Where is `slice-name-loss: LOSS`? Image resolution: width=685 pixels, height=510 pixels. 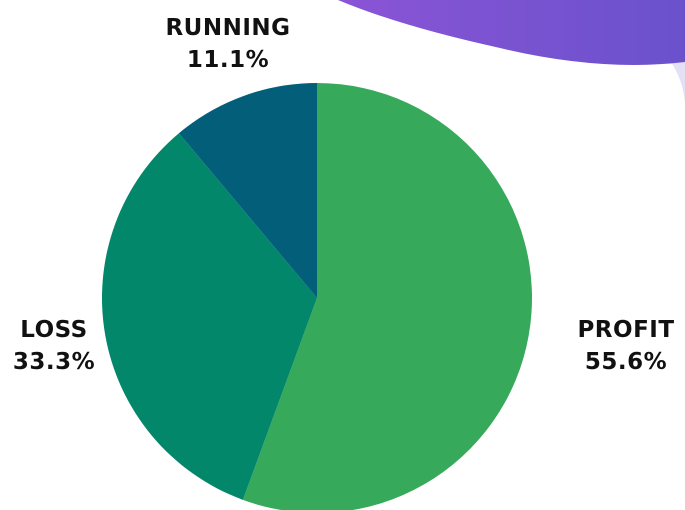
slice-name-loss: LOSS is located at coordinates (54, 330).